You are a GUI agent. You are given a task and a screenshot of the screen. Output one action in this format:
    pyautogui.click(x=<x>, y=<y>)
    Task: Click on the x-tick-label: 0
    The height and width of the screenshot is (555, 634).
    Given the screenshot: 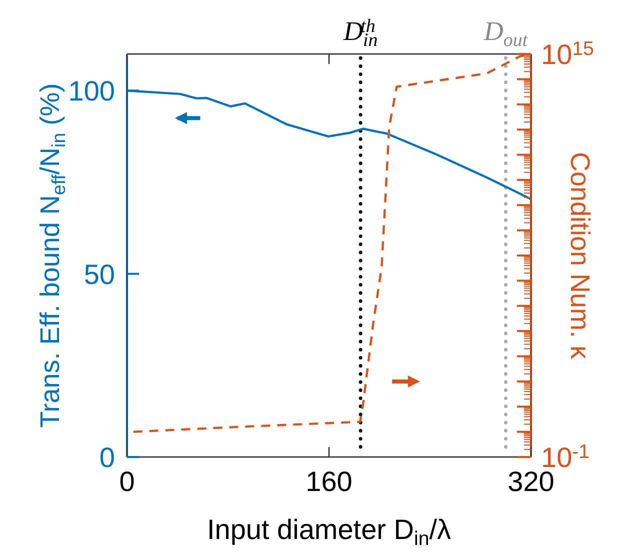 What is the action you would take?
    pyautogui.click(x=127, y=481)
    